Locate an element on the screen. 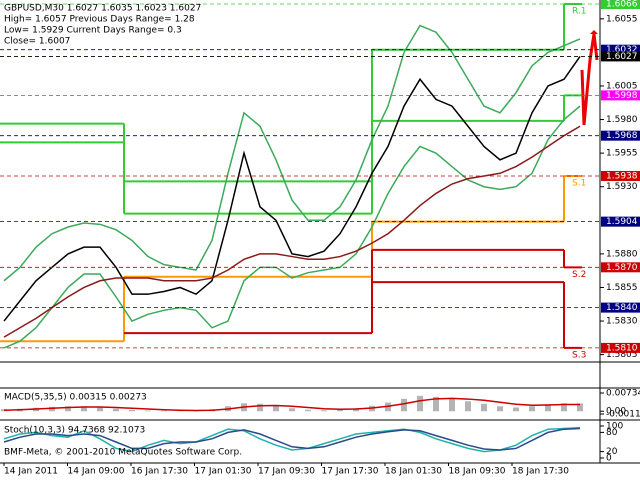 The width and height of the screenshot is (640, 480). price-tag-label: 1.6066 is located at coordinates (622, 5).